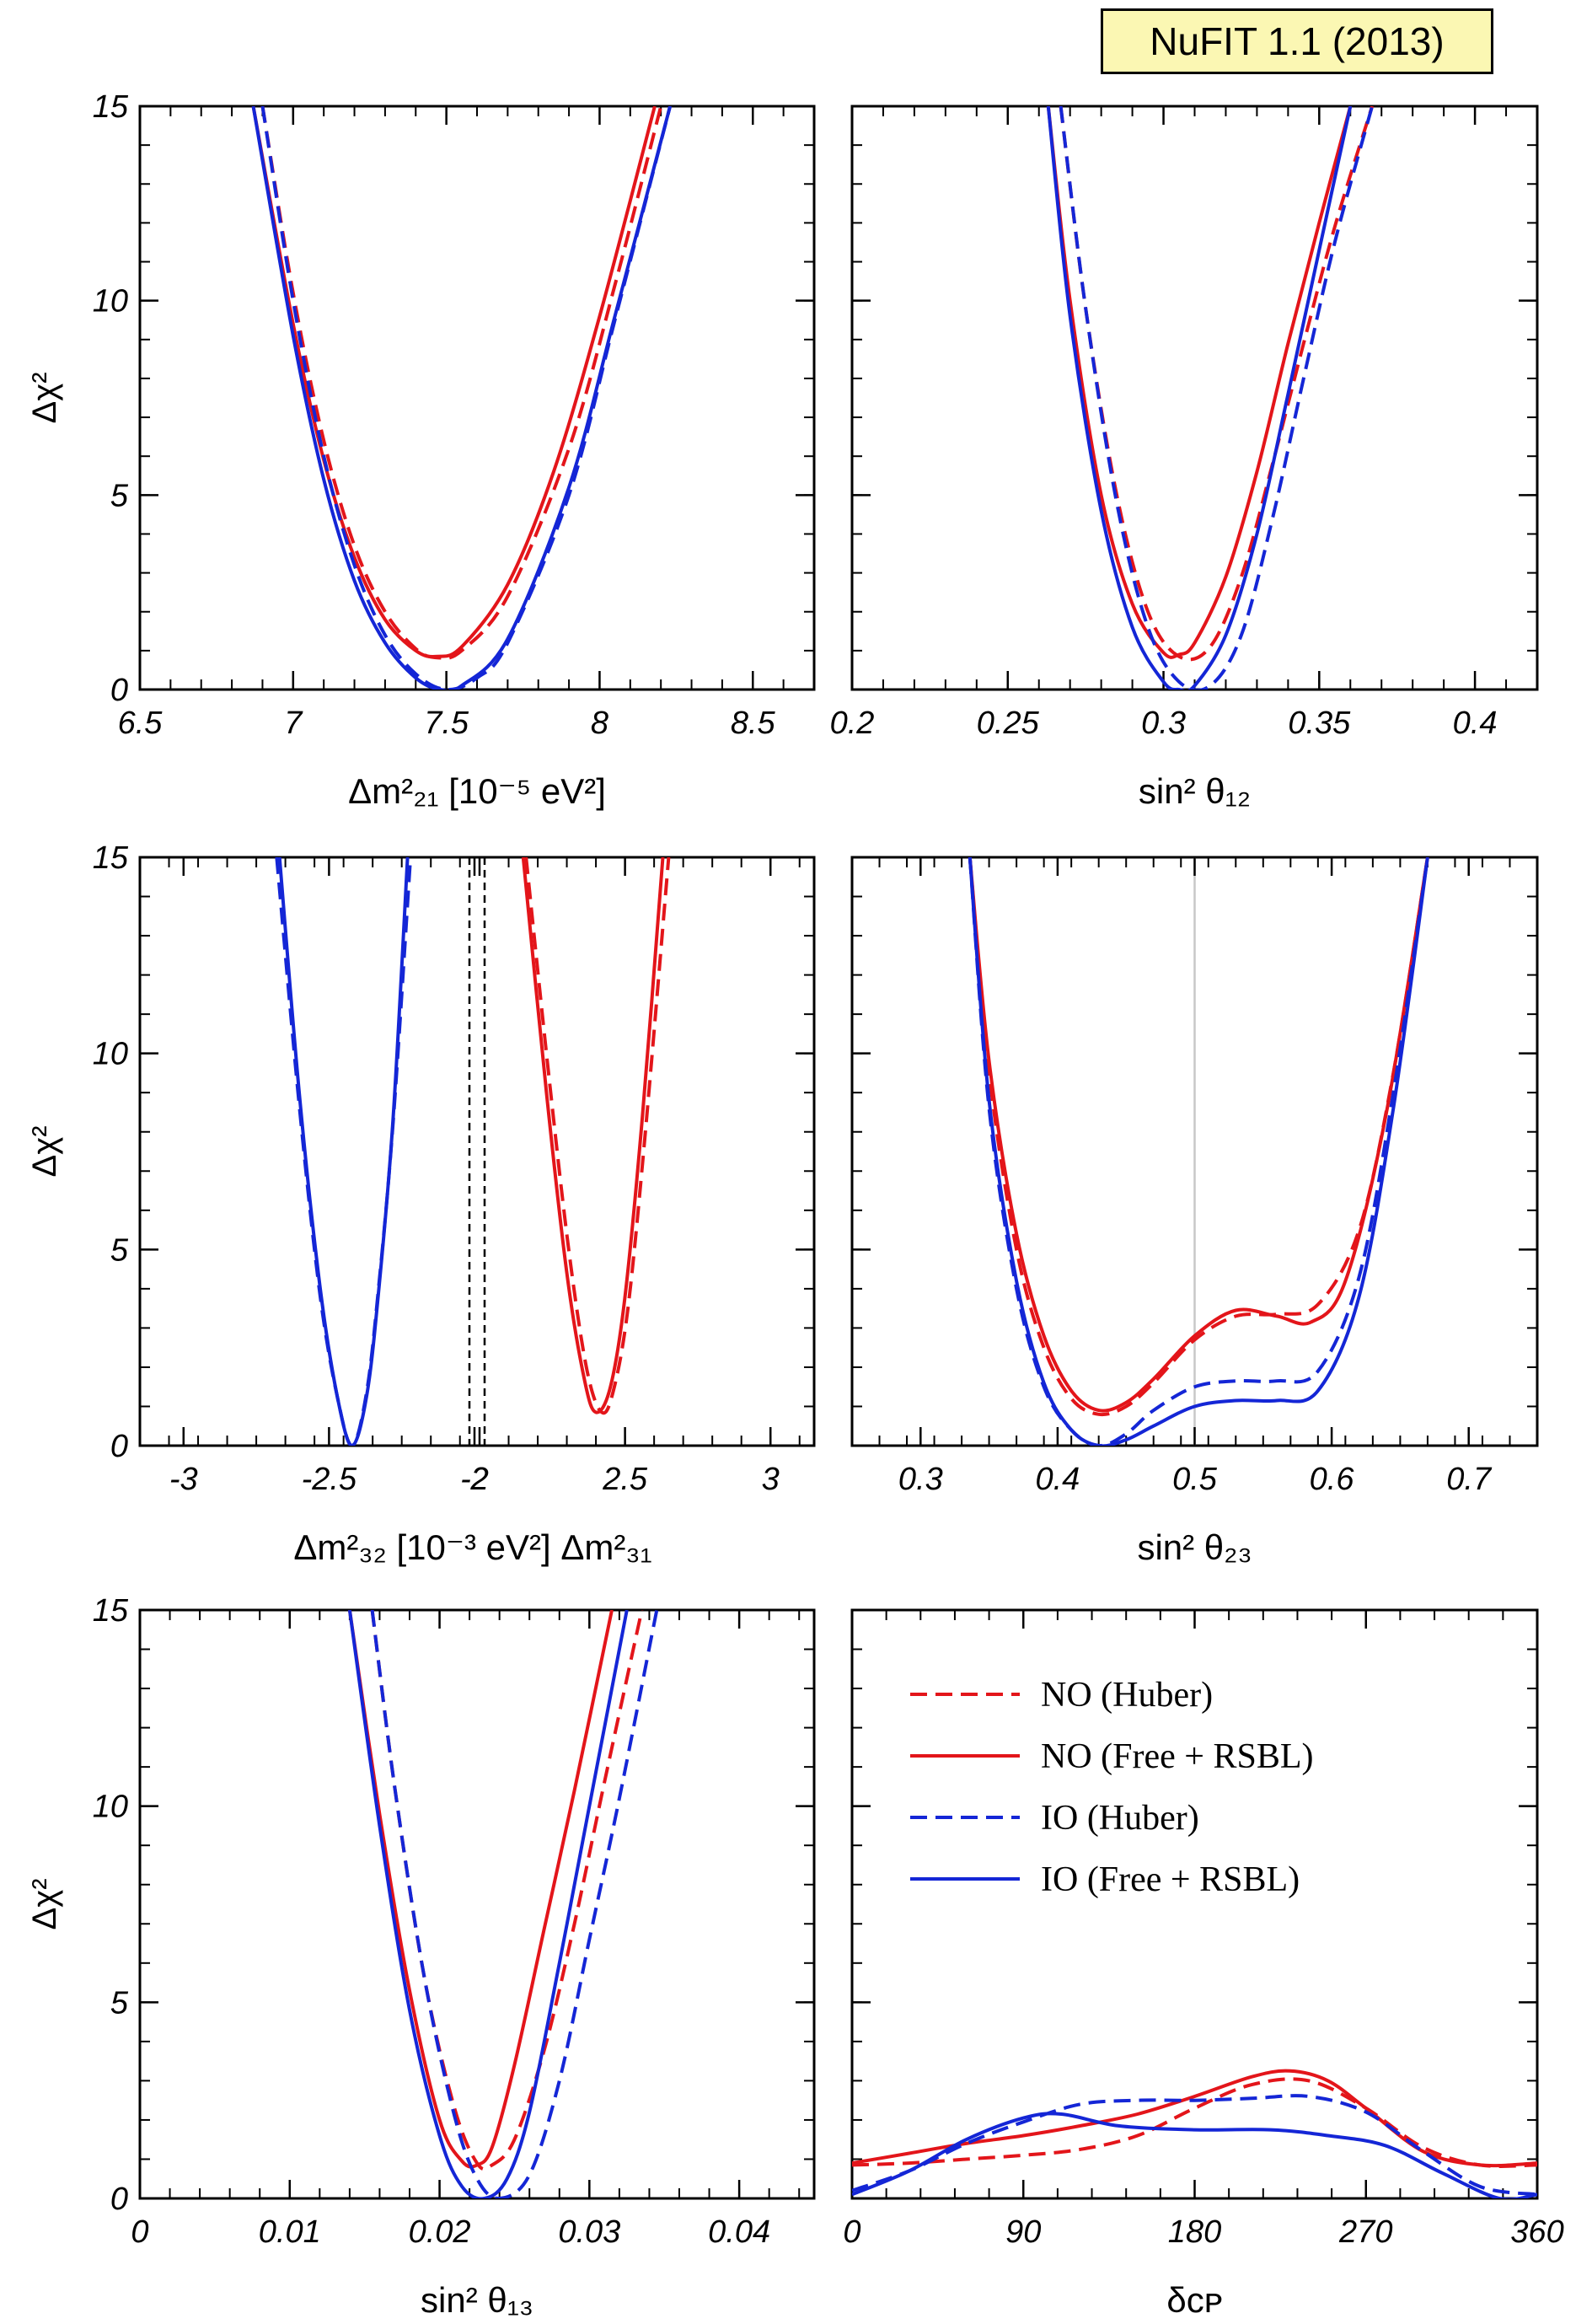  What do you see at coordinates (771, 1479) in the screenshot?
I see `x-tick-label: 3` at bounding box center [771, 1479].